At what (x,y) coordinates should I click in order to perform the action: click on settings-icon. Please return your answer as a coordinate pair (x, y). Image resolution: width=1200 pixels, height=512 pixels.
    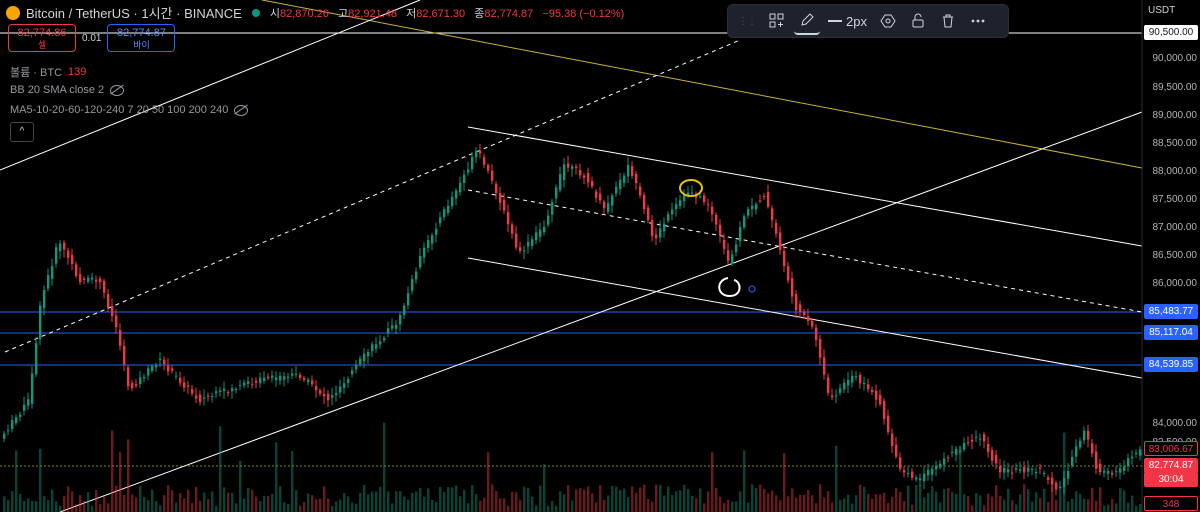
    Looking at the image, I should click on (888, 21).